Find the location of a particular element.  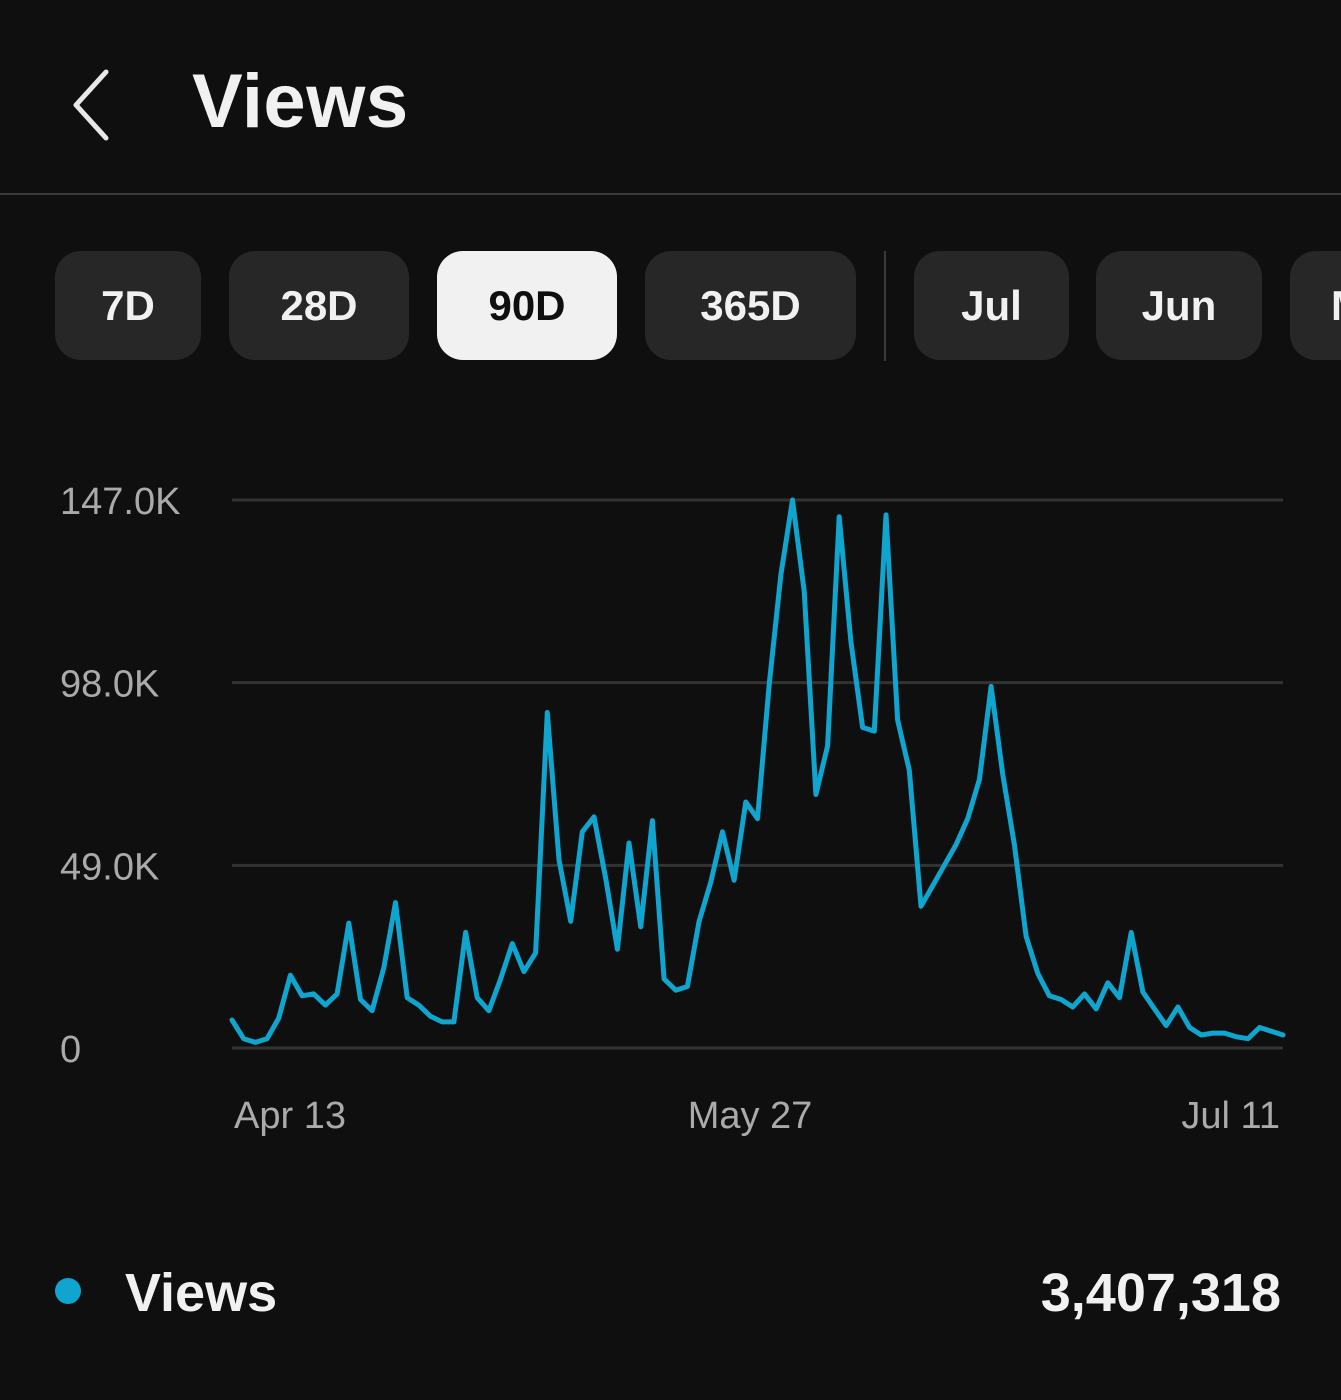

chip-90d: 90D is located at coordinates (527, 305).